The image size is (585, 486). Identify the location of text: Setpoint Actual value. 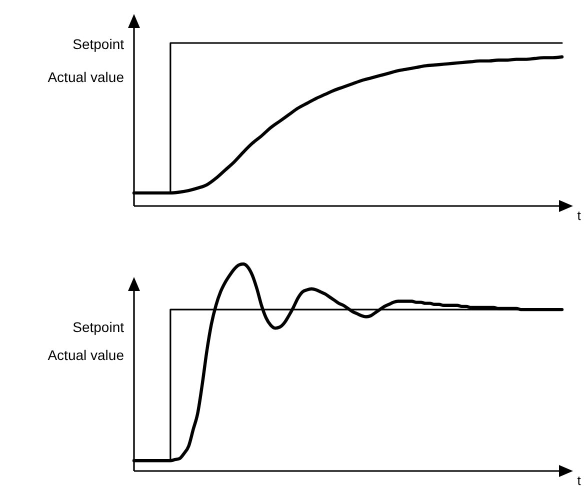
(86, 60).